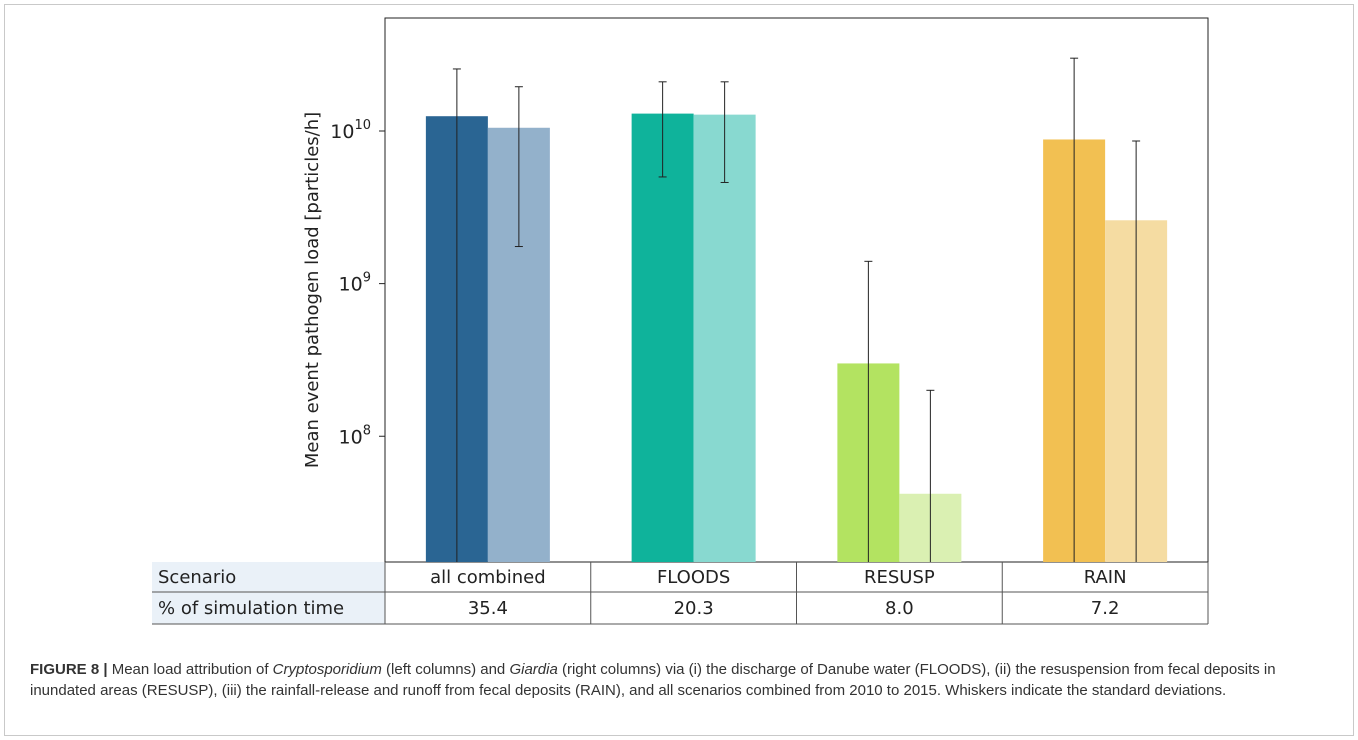 The image size is (1358, 740). What do you see at coordinates (355, 435) in the screenshot?
I see `y-tick-label: 10⁸` at bounding box center [355, 435].